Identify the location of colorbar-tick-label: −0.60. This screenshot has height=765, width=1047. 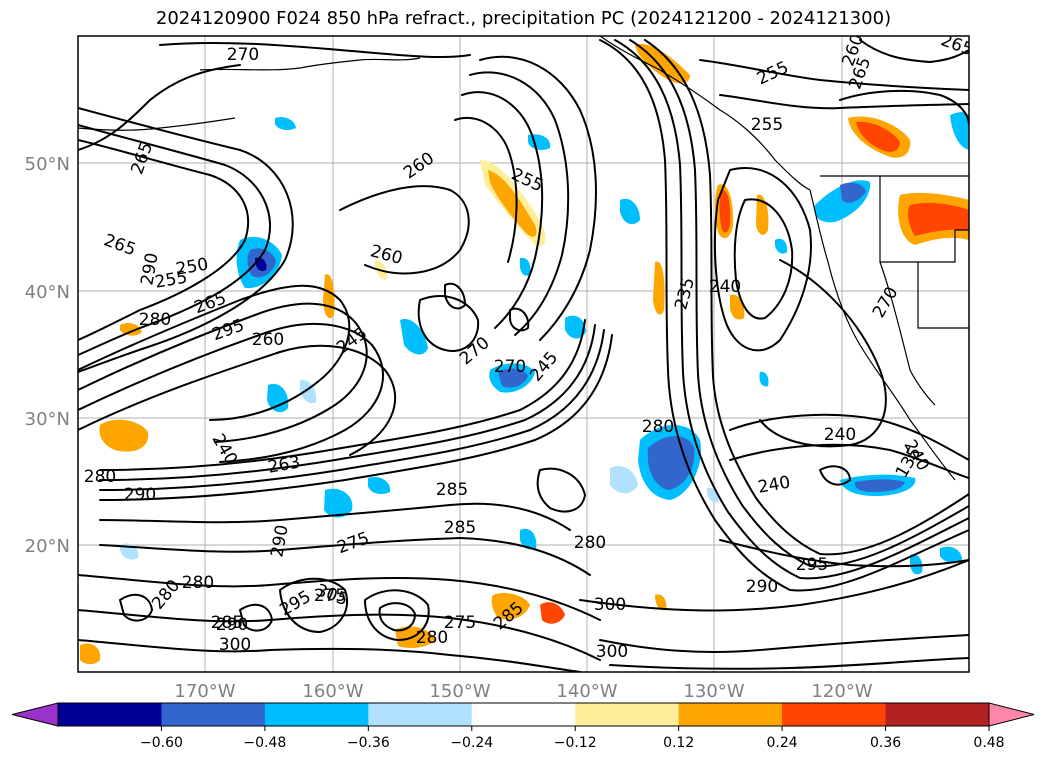
(161, 743).